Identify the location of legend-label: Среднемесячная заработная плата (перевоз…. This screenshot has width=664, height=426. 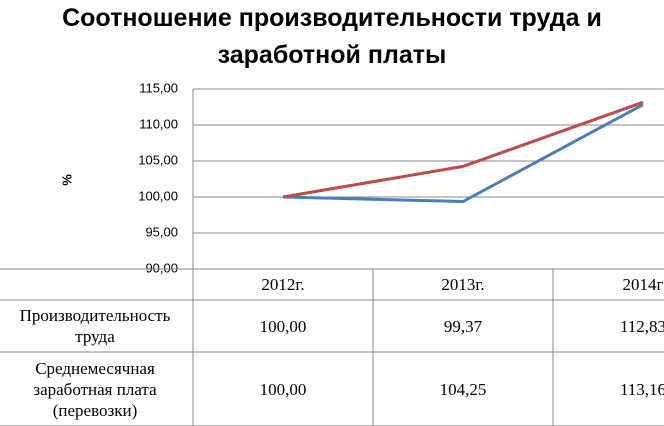
(95, 389).